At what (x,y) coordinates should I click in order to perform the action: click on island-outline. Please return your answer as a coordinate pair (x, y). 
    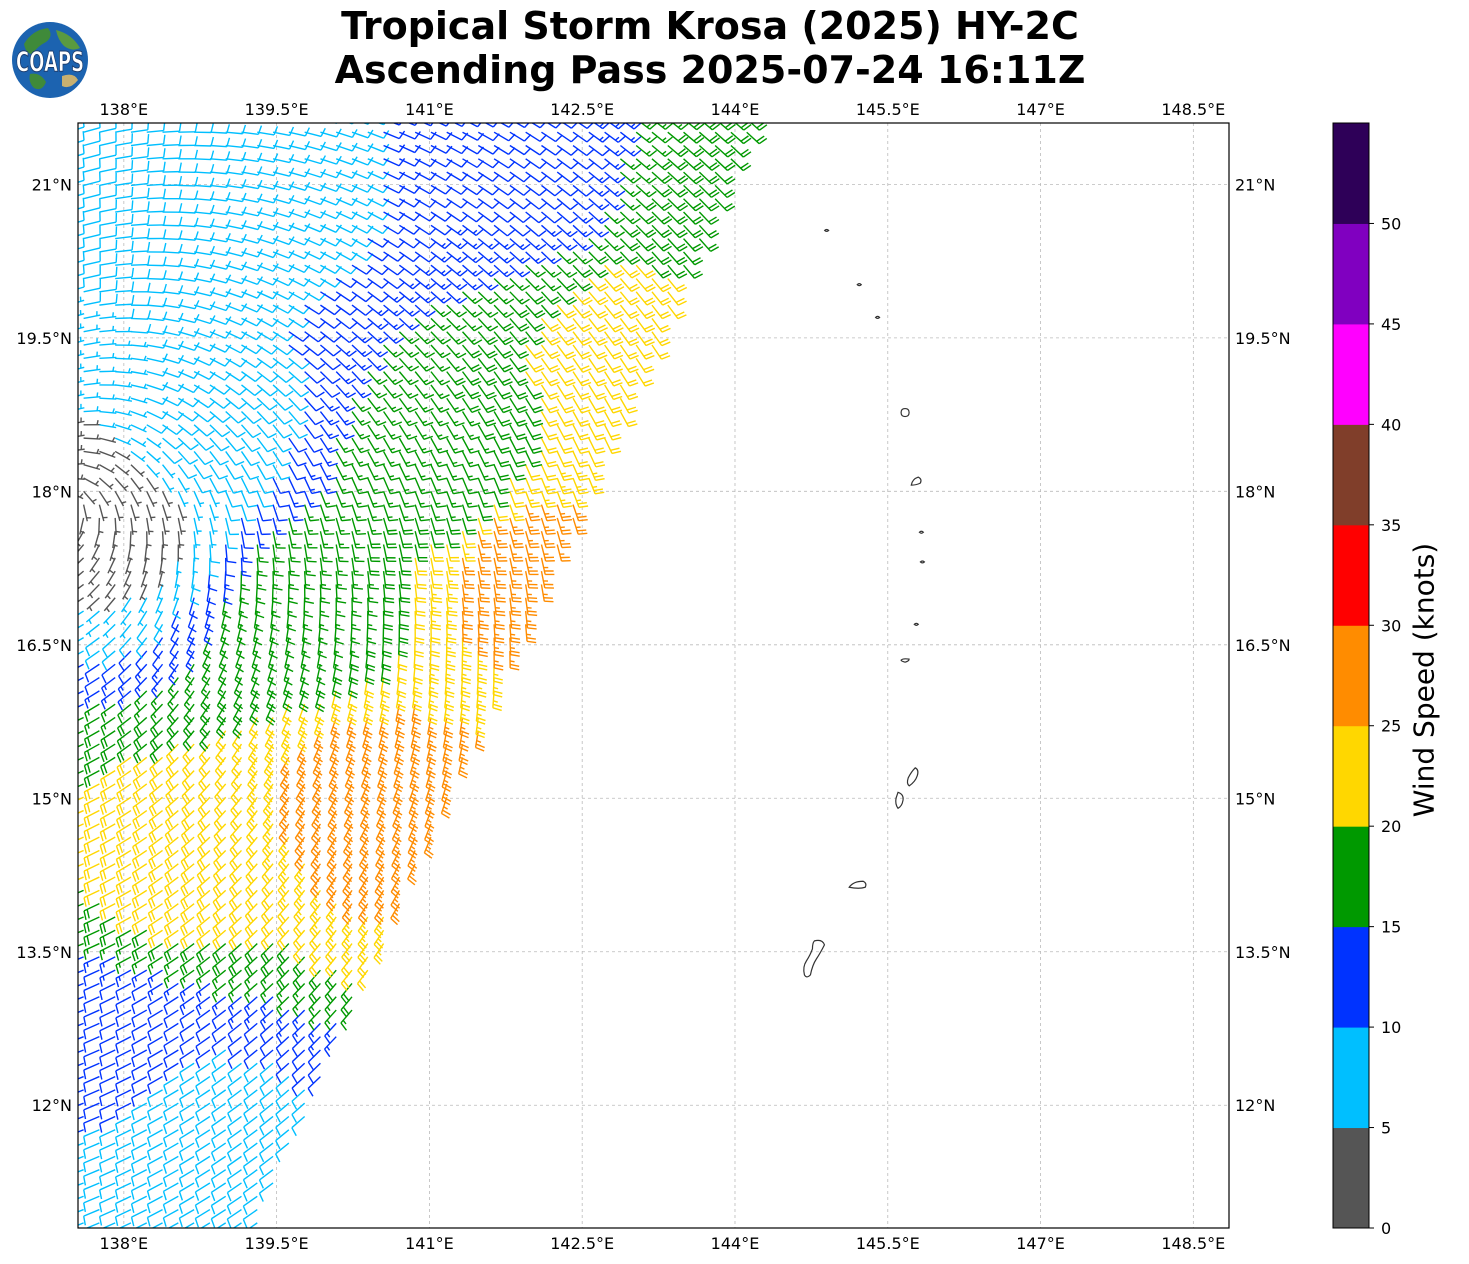
    Looking at the image, I should click on (916, 481).